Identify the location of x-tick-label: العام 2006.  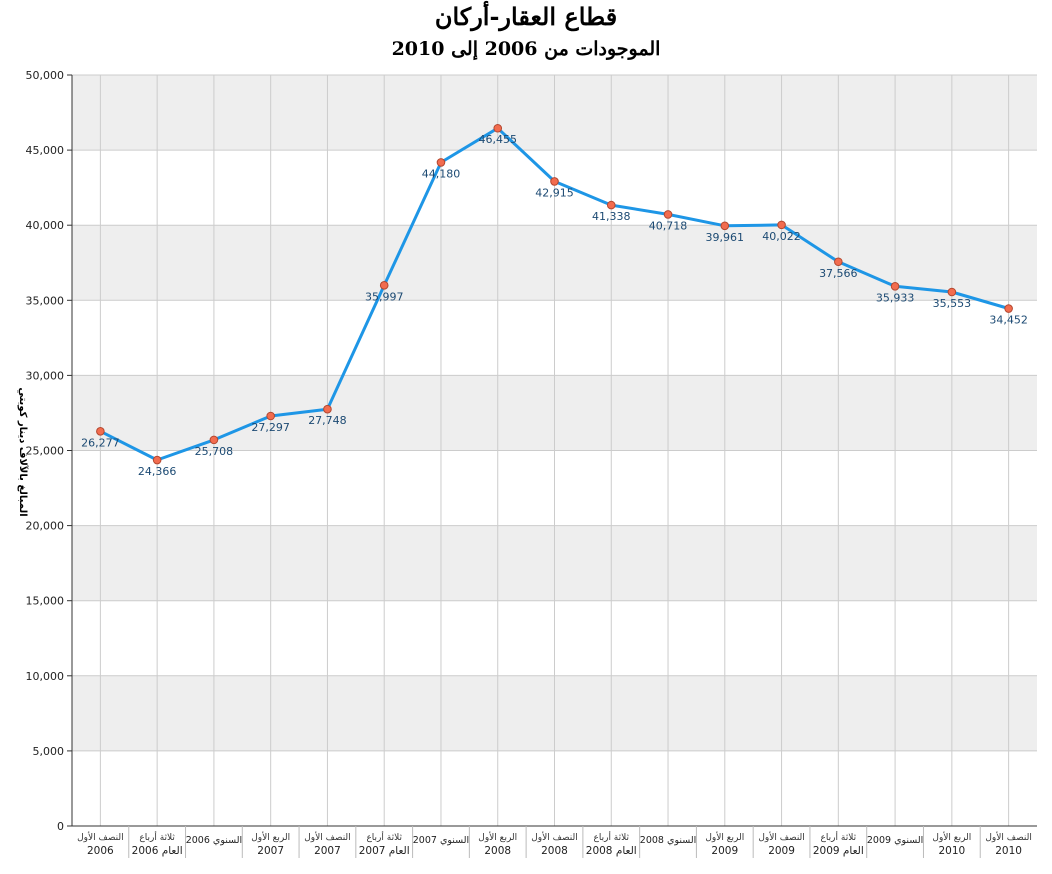
(157, 851).